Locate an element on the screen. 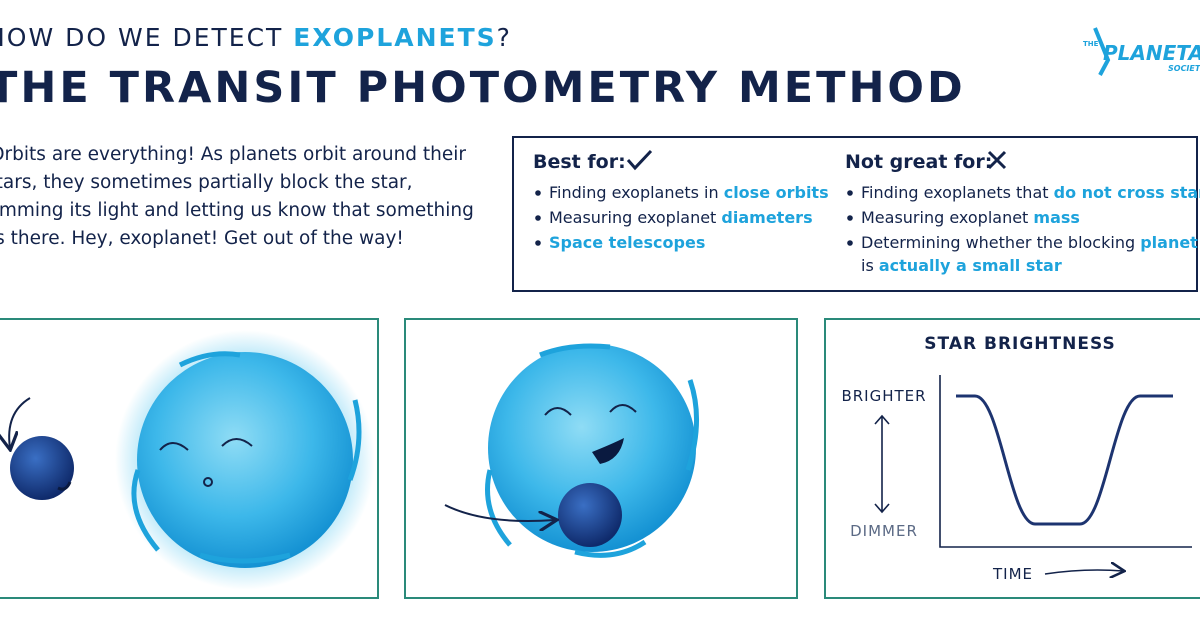  graph-axes is located at coordinates (1065, 461).